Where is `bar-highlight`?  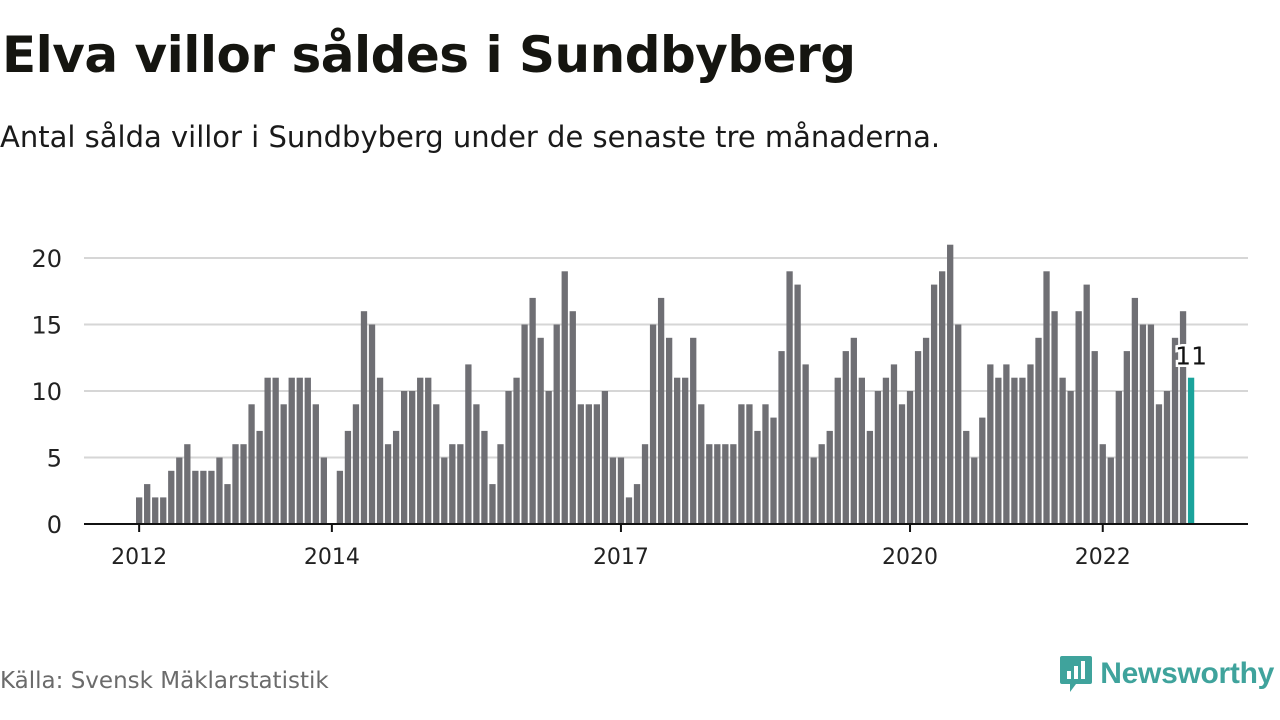 bar-highlight is located at coordinates (1191, 450).